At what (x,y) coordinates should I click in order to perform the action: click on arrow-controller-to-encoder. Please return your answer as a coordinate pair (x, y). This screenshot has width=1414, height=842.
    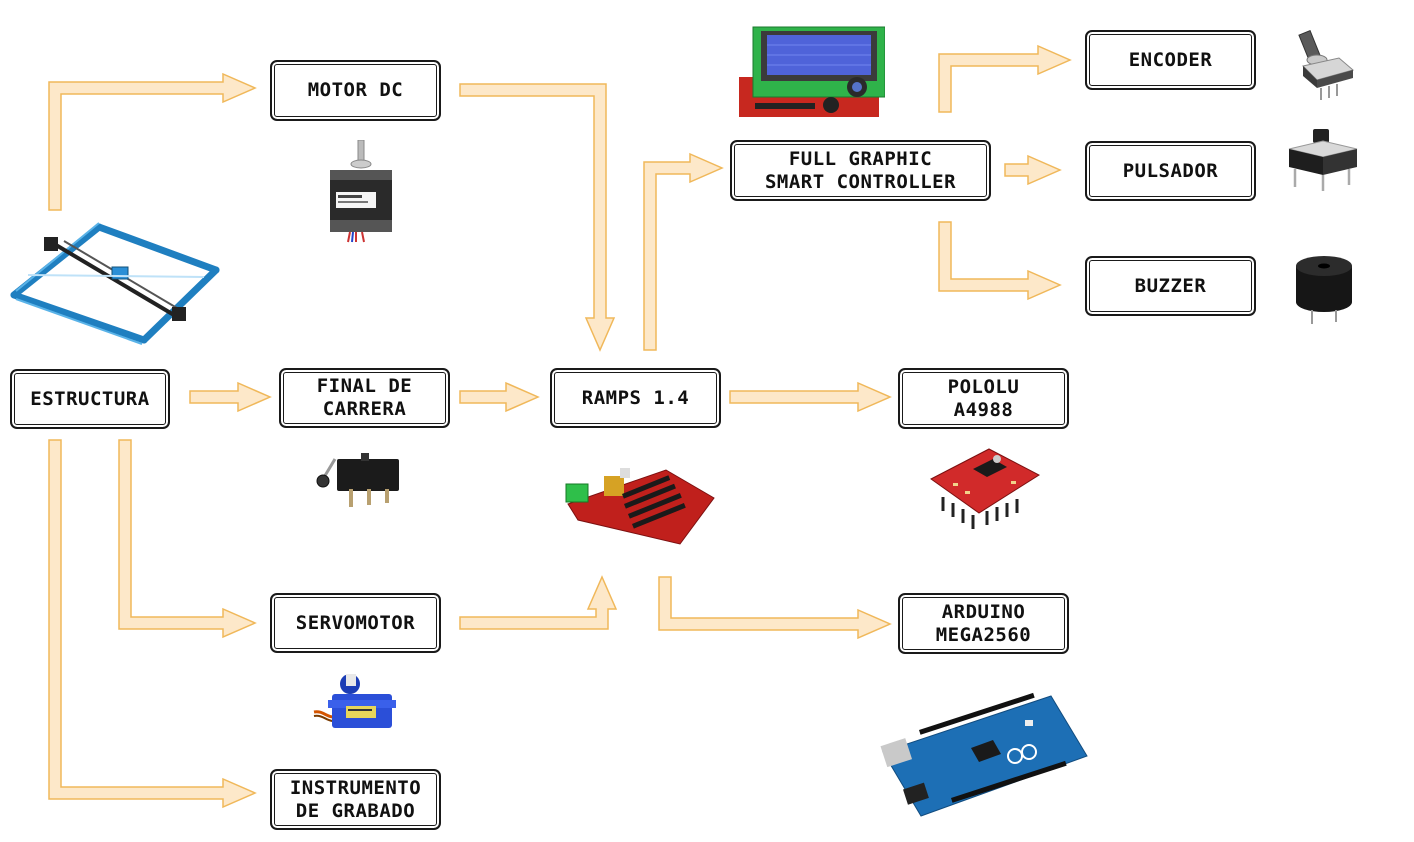
    Looking at the image, I should click on (1005, 78).